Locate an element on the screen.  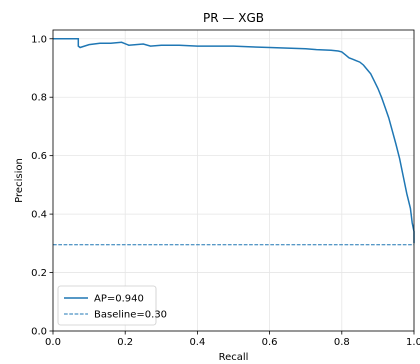
x-axis-label: Recall is located at coordinates (234, 357).